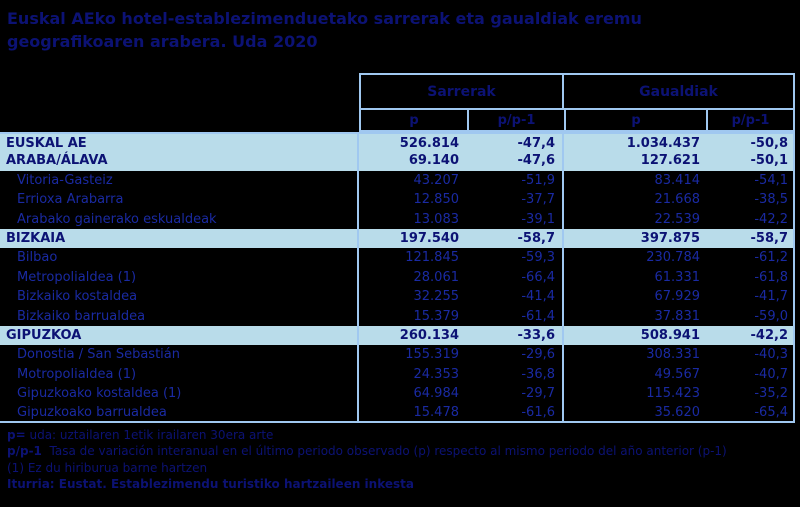 The image size is (800, 507). I want to click on cell-value: 49.567, so click(677, 374).